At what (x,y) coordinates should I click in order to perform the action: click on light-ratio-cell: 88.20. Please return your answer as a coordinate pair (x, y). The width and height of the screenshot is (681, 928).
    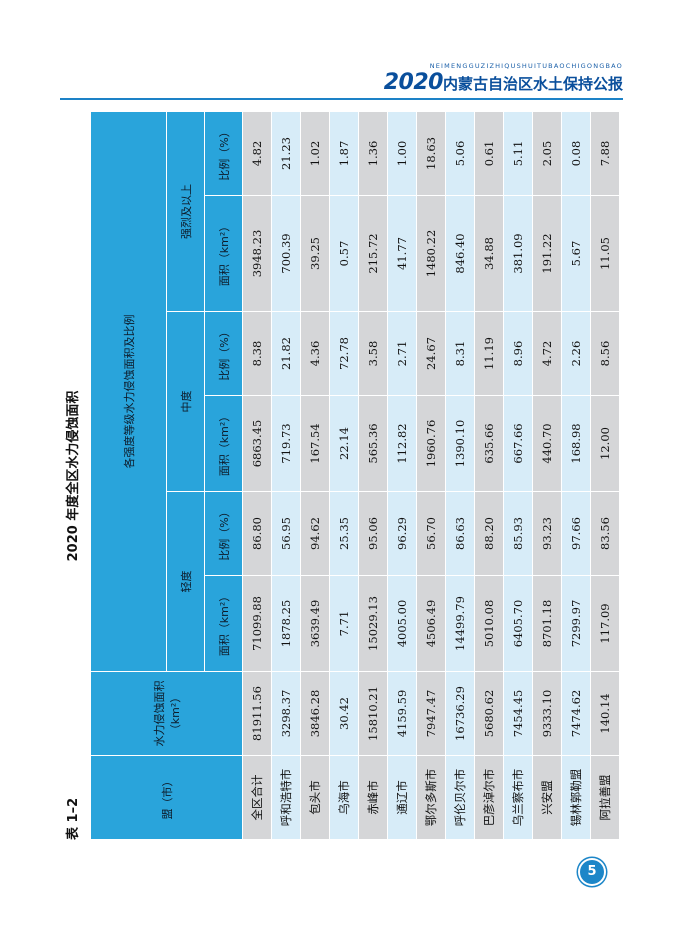
    Looking at the image, I should click on (489, 533).